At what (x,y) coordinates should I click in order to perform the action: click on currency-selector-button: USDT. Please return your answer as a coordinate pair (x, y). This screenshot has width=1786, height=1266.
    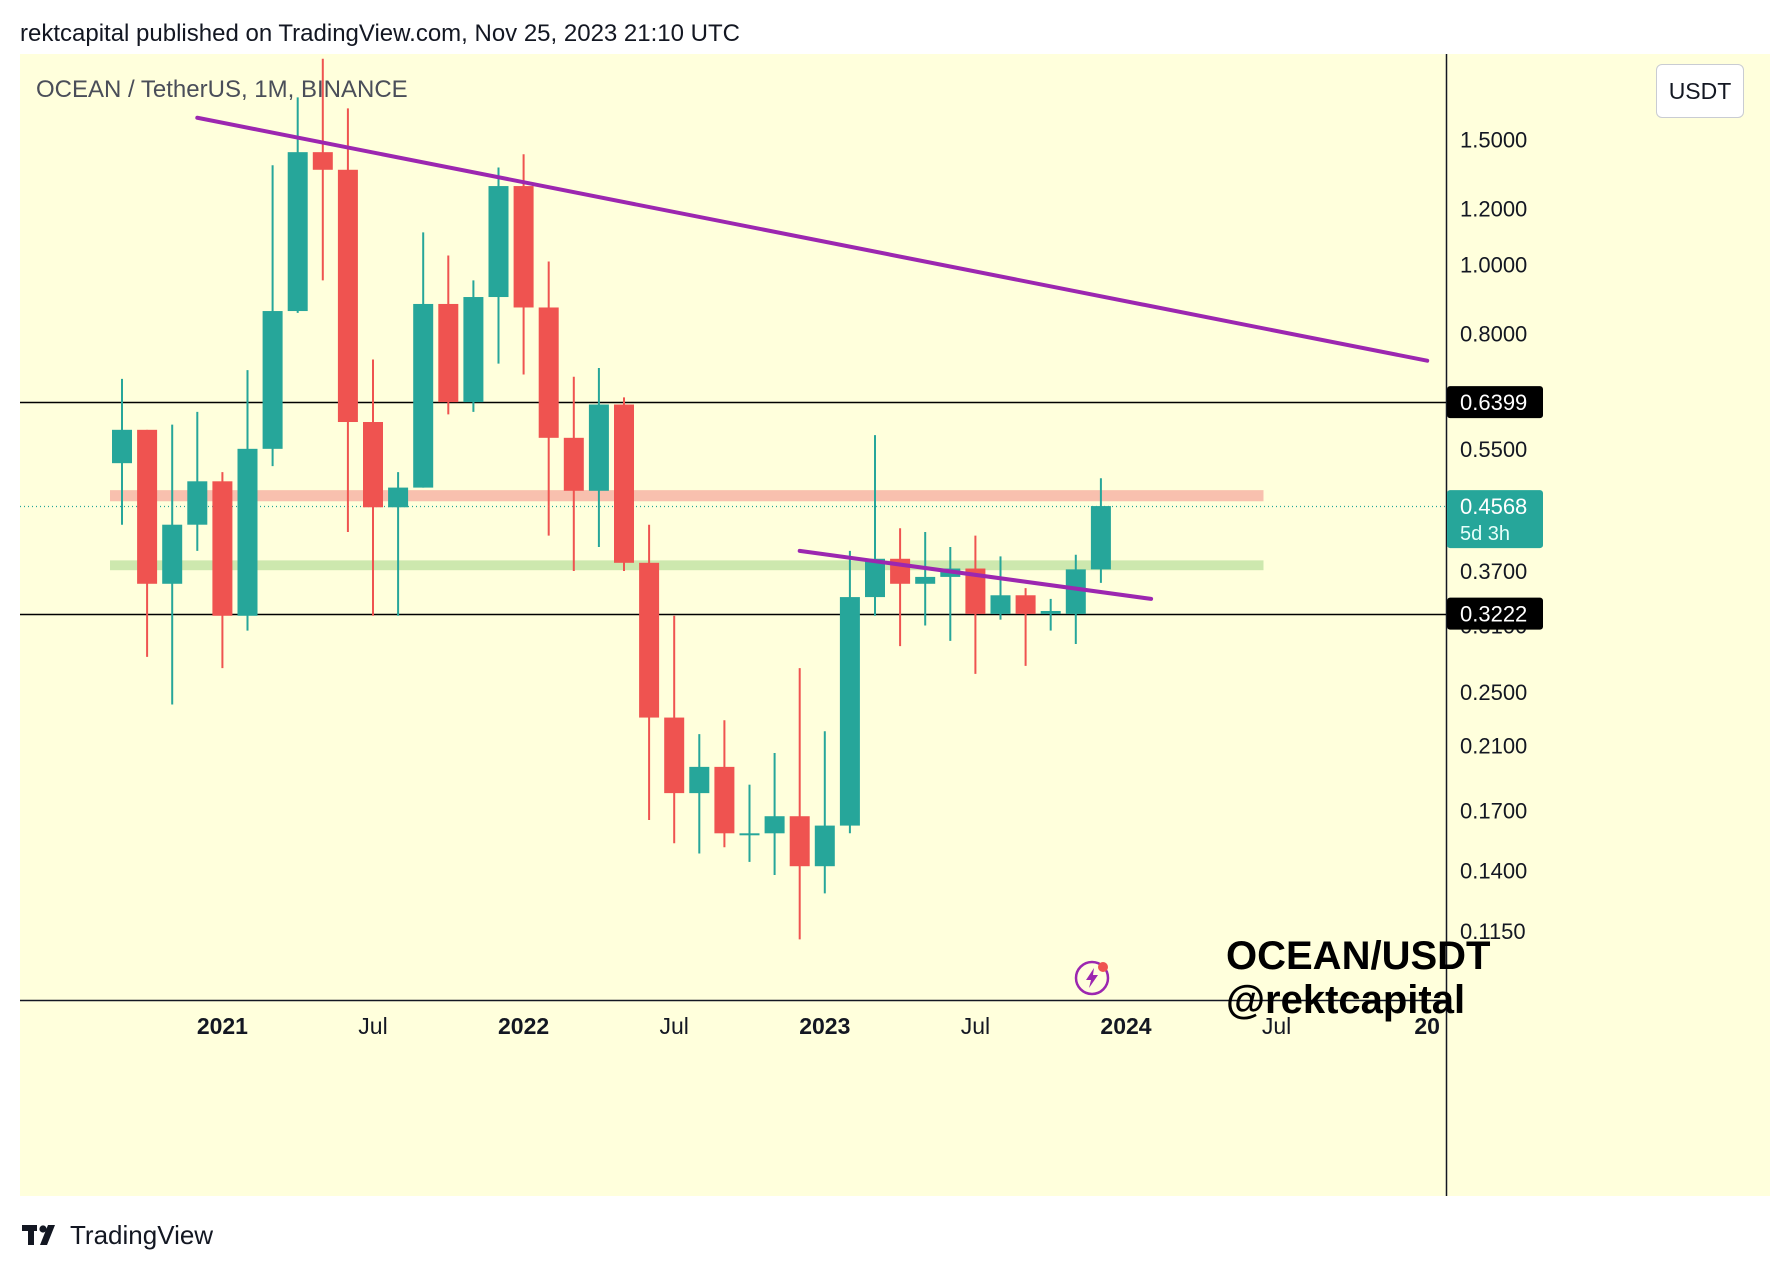
    Looking at the image, I should click on (1700, 91).